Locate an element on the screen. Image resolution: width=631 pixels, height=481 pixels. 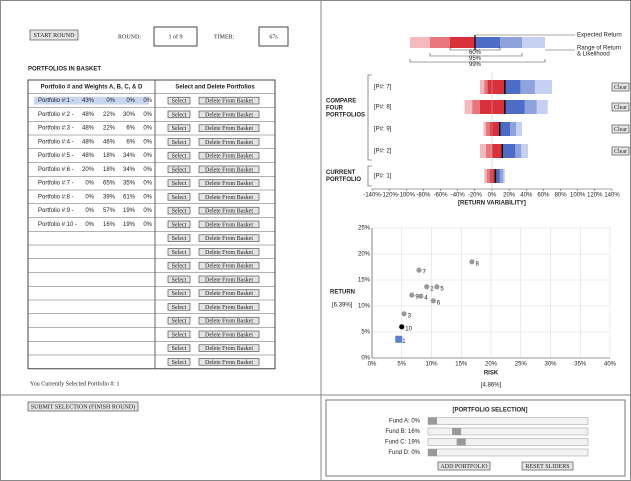
portfolio-label: Portfolio #:1 - is located at coordinates (56, 101).